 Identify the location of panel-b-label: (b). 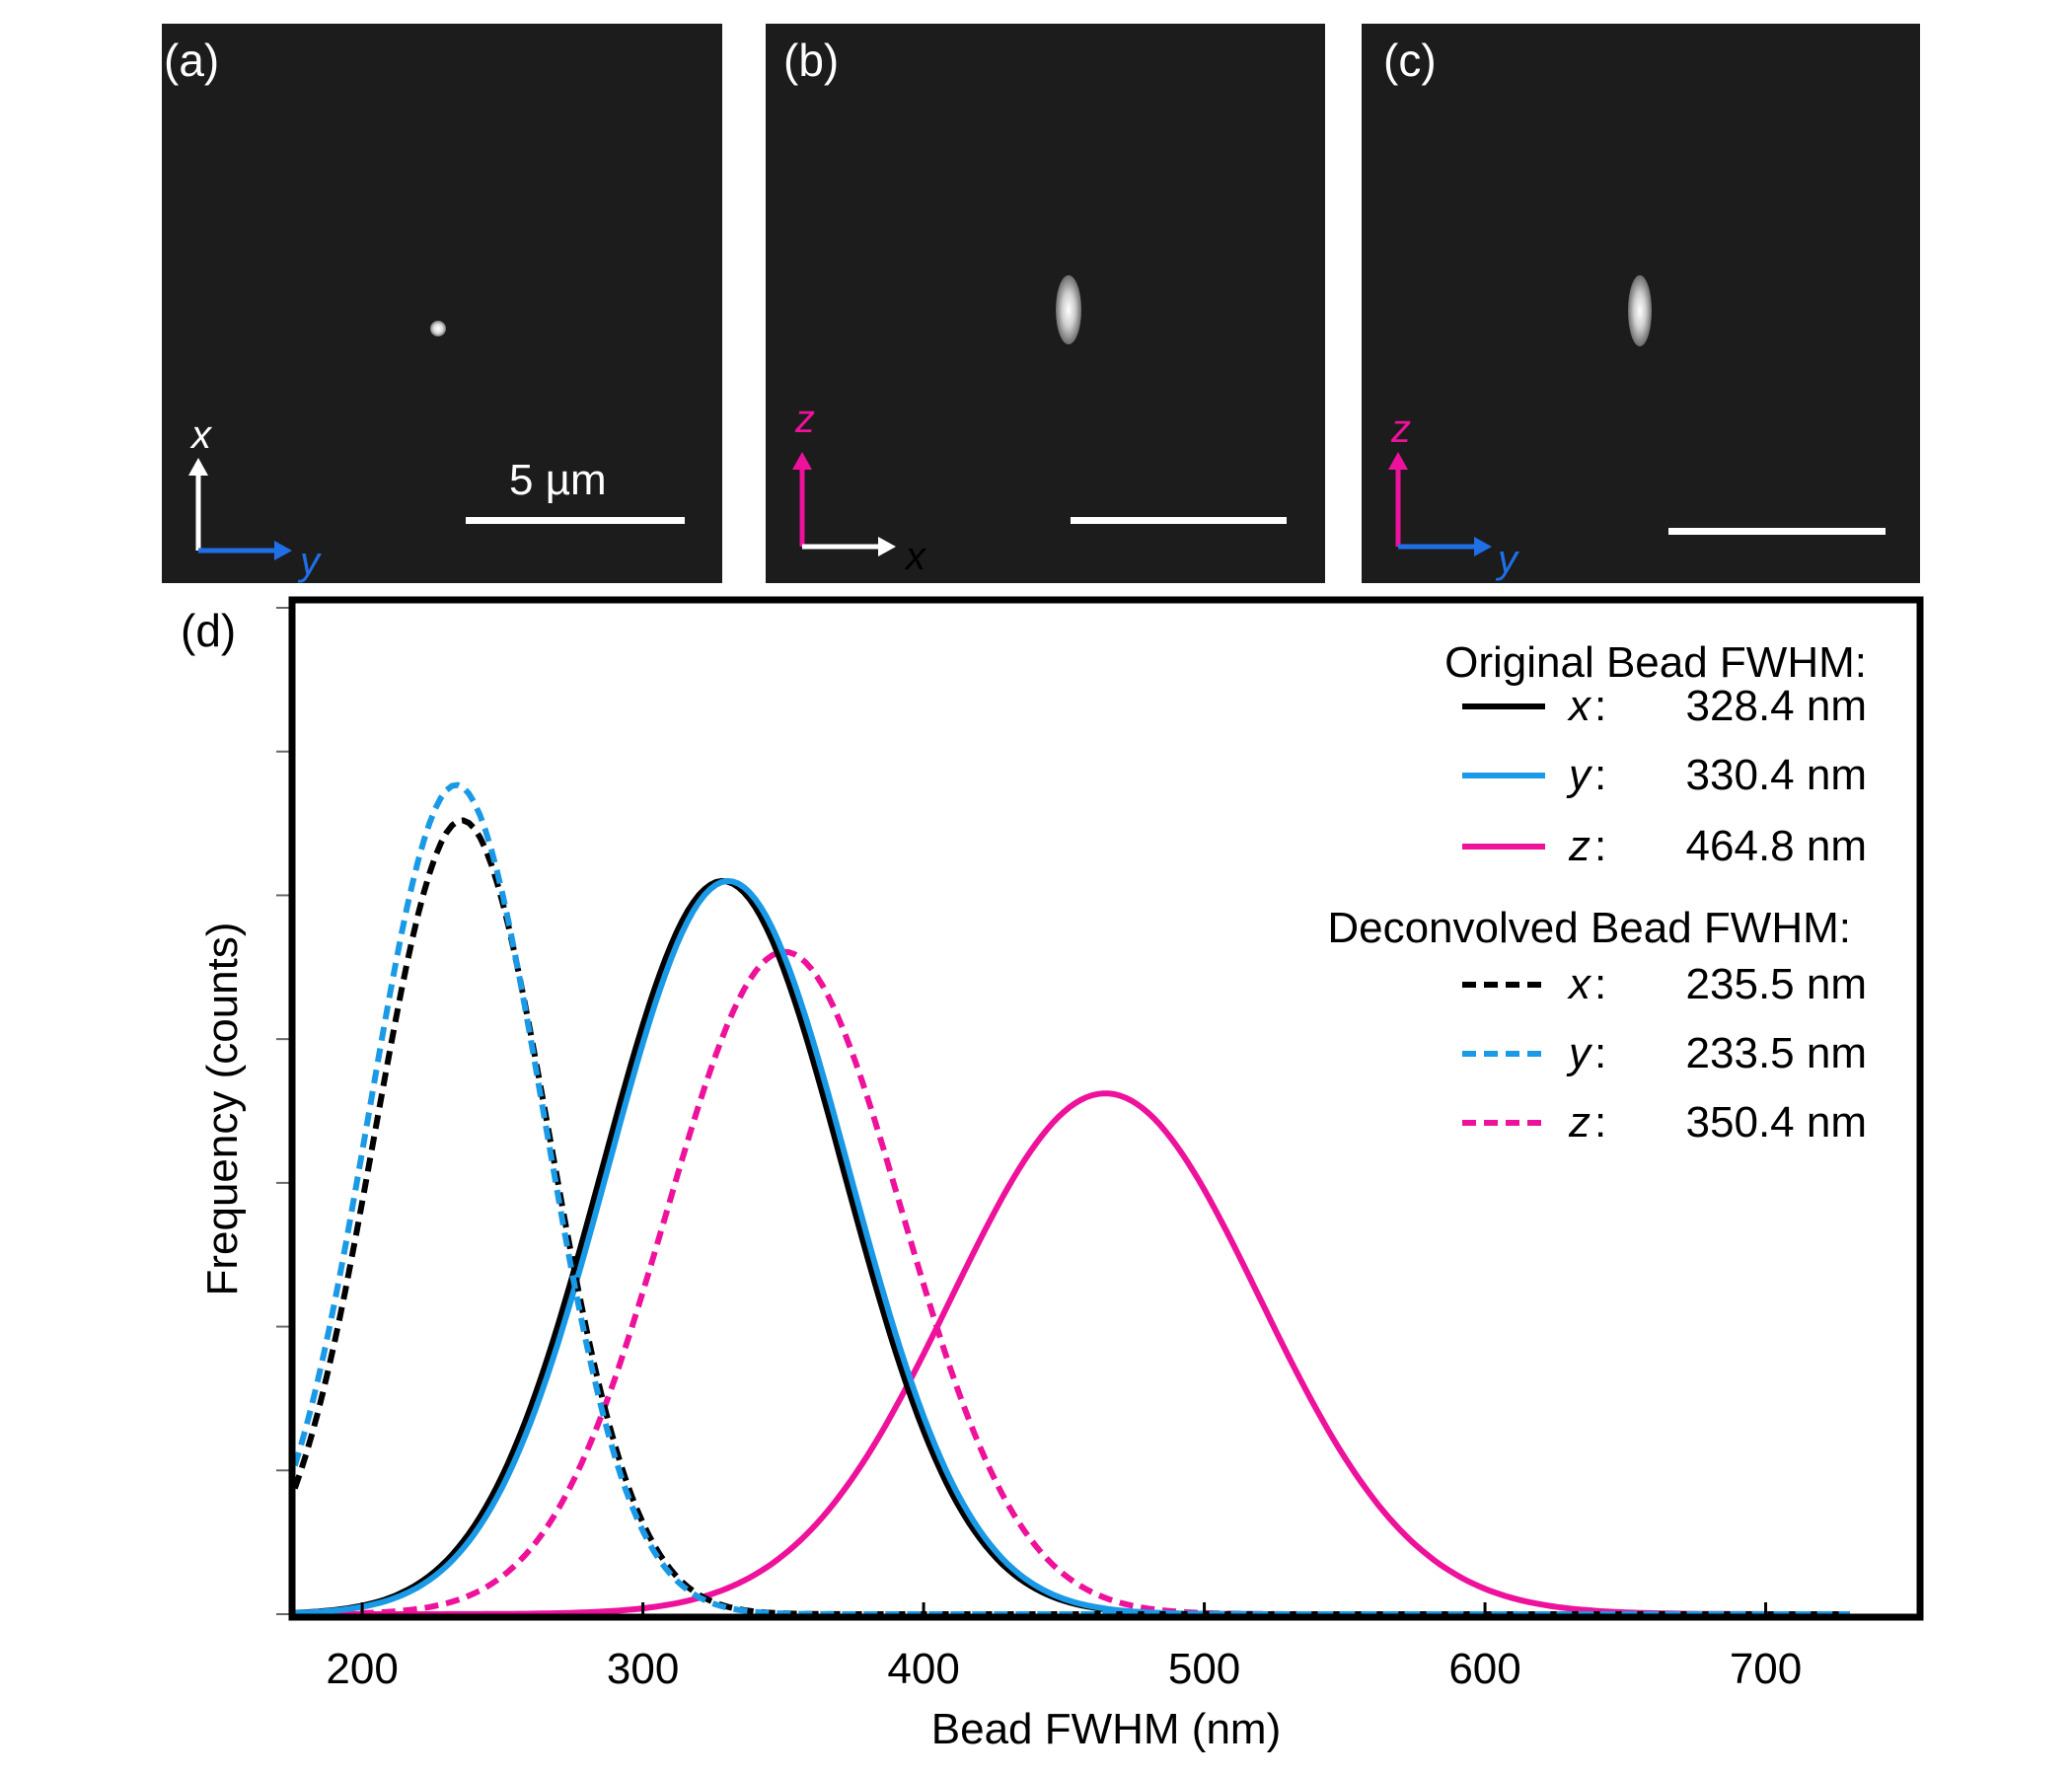
(812, 61).